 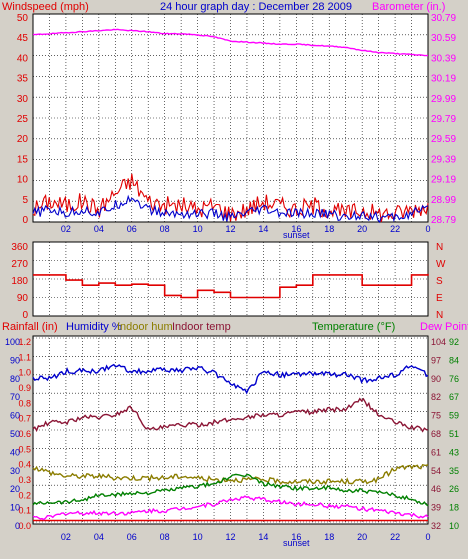 I want to click on y-tick-label: 67, so click(x=454, y=397).